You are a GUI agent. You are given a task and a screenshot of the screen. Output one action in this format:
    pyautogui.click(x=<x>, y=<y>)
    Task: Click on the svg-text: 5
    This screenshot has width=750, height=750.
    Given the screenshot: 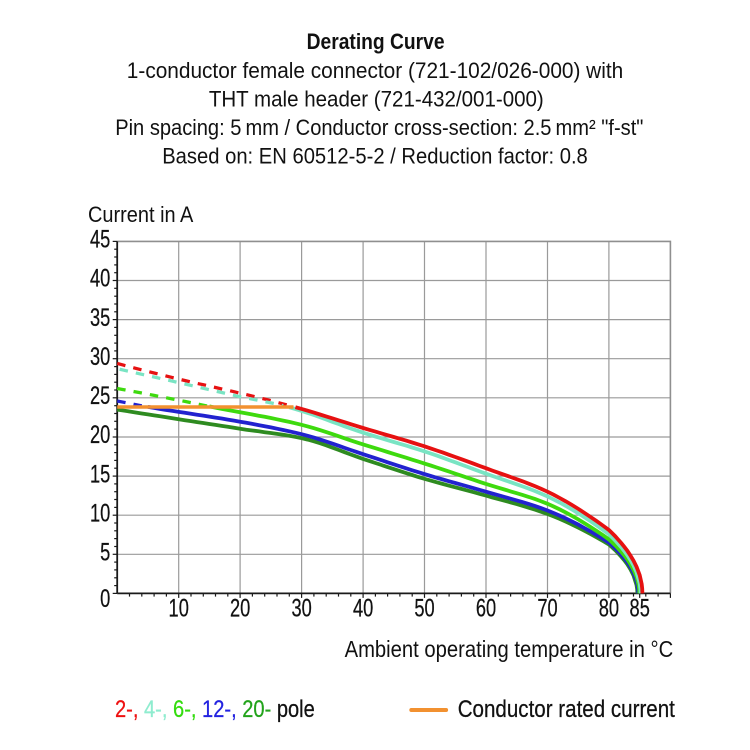 What is the action you would take?
    pyautogui.click(x=105, y=552)
    